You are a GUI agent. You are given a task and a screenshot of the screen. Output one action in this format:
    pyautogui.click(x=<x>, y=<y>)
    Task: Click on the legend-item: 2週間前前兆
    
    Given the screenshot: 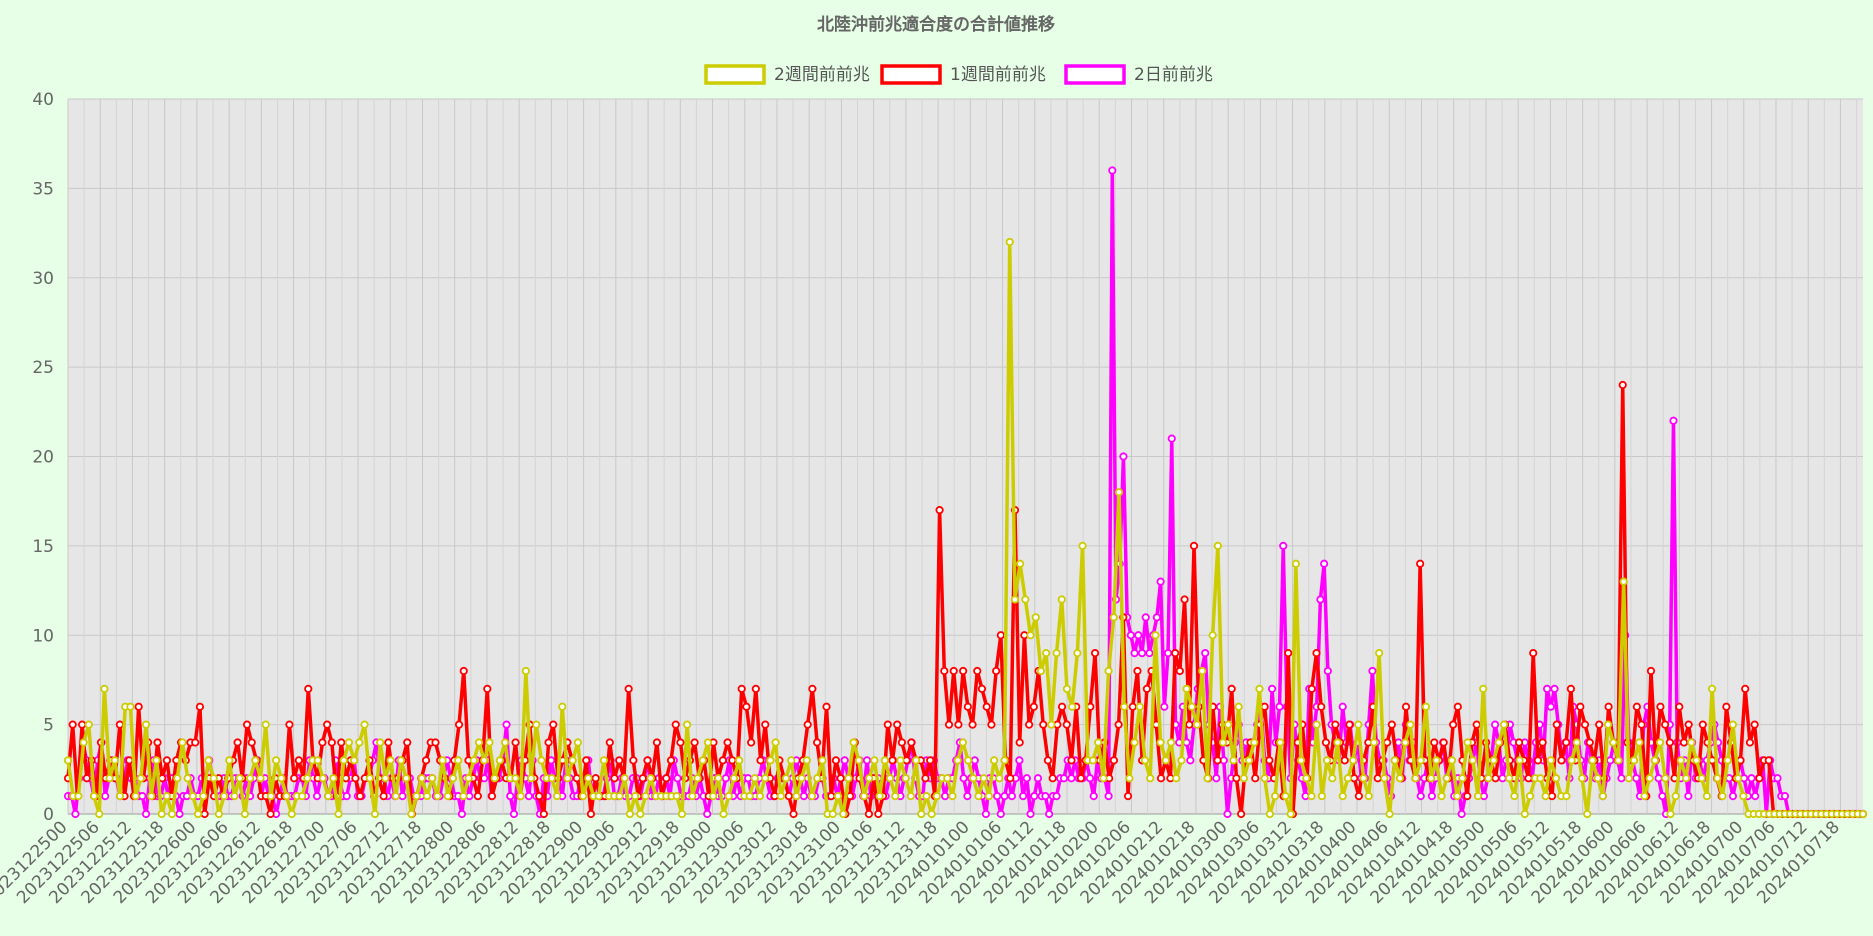 What is the action you would take?
    pyautogui.click(x=787, y=74)
    